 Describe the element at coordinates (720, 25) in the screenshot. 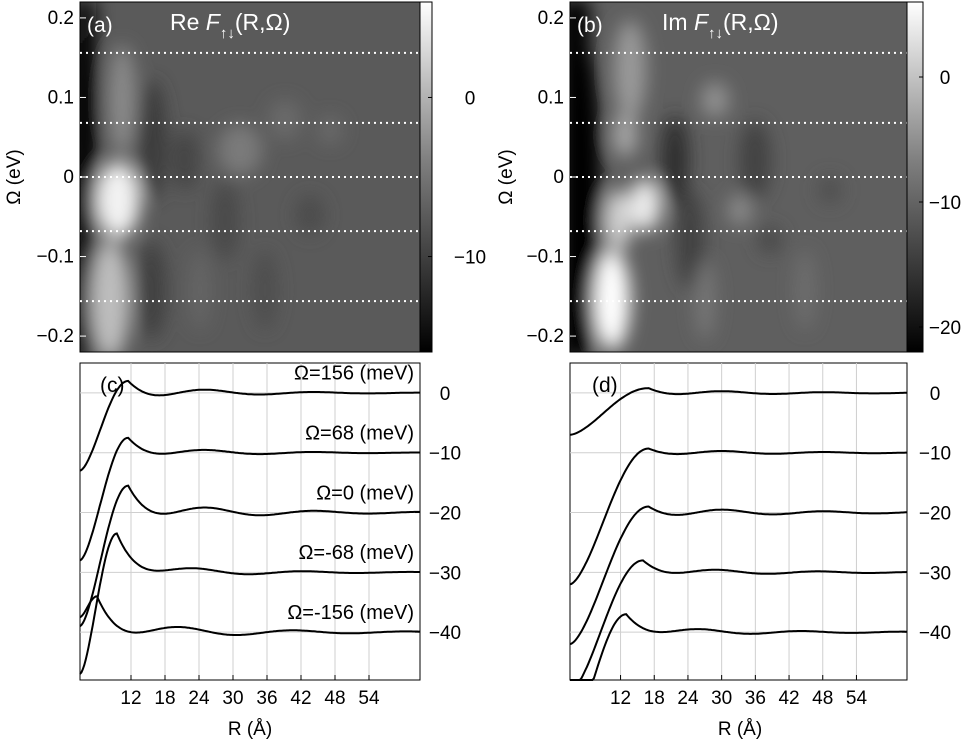

I see `panel-title-b: Im F↑↓(R,Ω)` at that location.